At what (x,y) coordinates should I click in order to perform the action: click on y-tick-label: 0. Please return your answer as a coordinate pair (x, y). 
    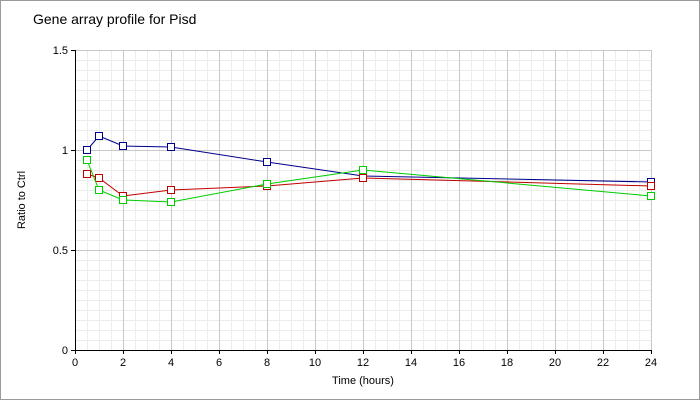
    Looking at the image, I should click on (65, 351).